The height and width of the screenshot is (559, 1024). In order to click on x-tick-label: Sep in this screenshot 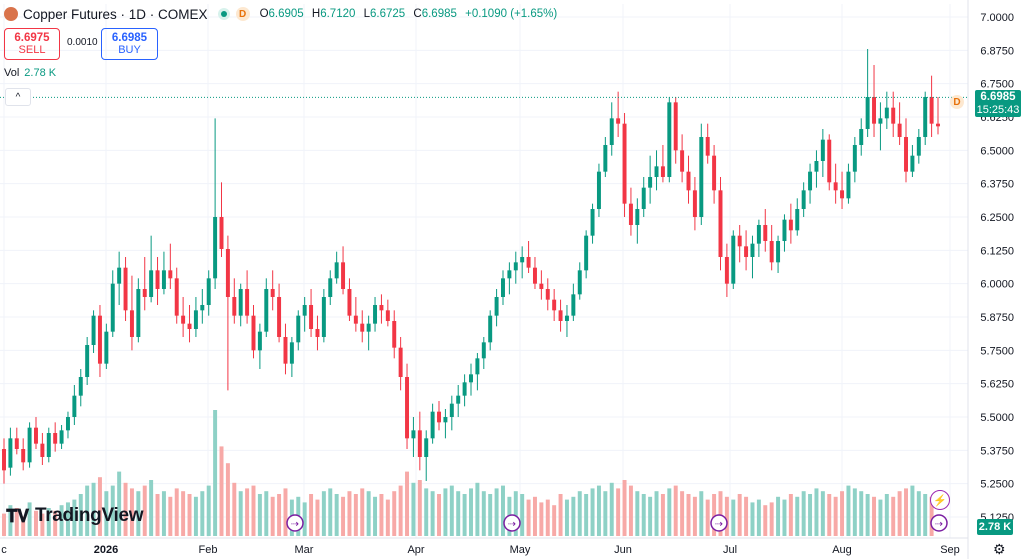, I will do `click(950, 550)`.